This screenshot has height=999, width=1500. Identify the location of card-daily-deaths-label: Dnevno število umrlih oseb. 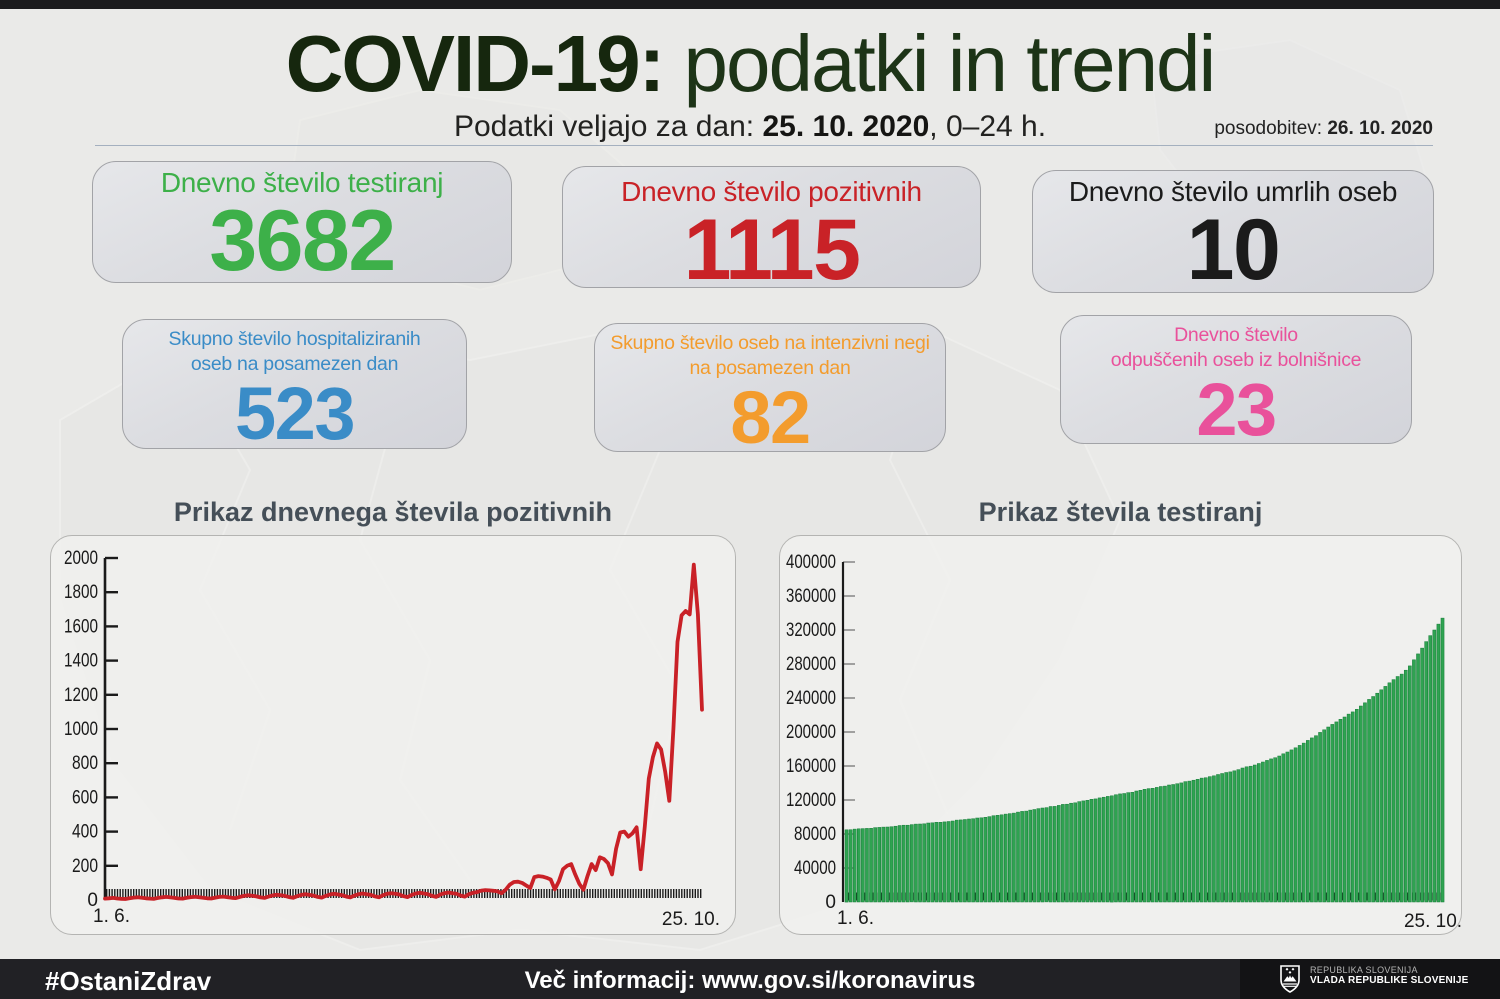
(1233, 192).